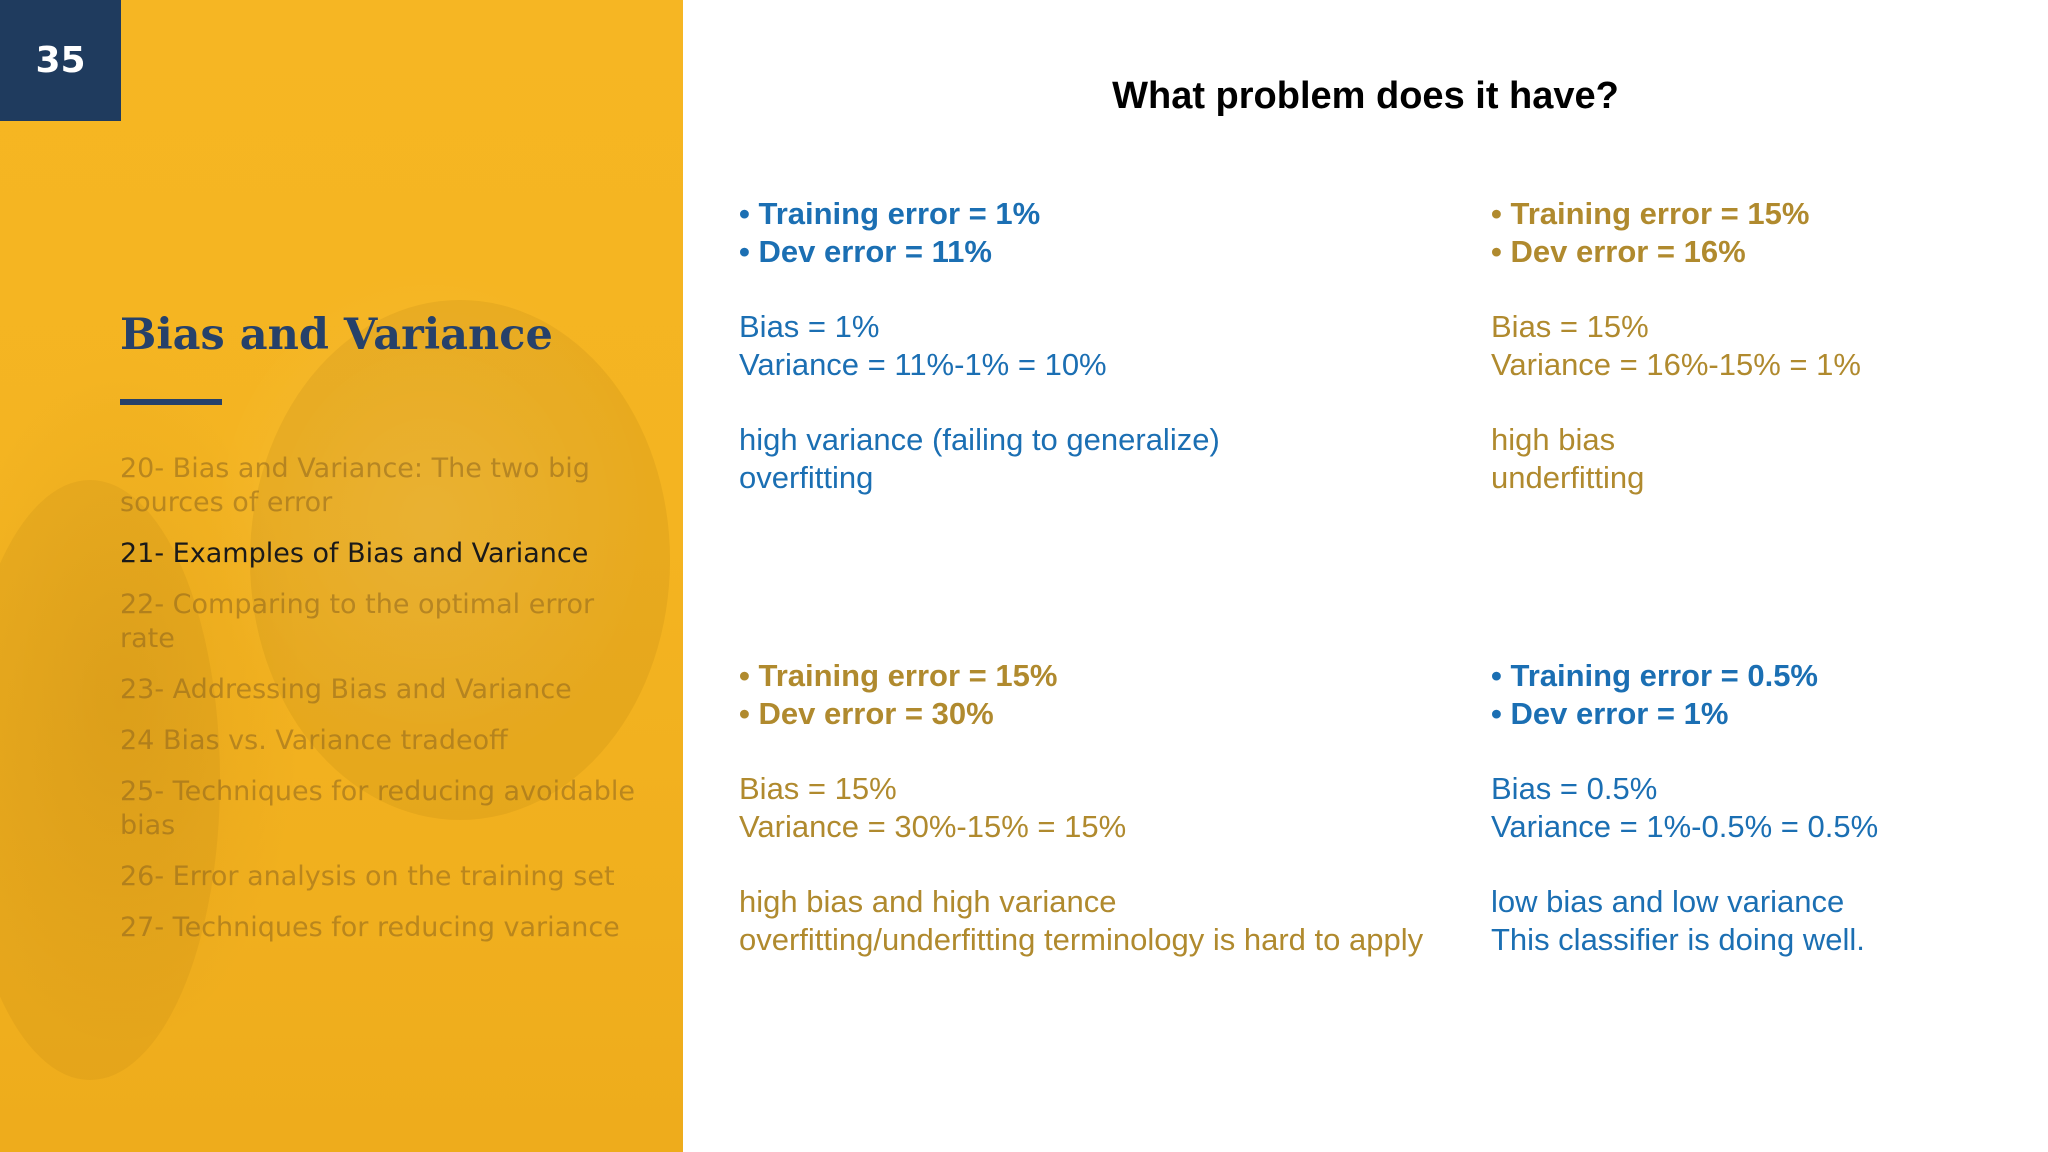 The image size is (2048, 1152). Describe the element at coordinates (110, 780) in the screenshot. I see `background-photo-shadow` at that location.